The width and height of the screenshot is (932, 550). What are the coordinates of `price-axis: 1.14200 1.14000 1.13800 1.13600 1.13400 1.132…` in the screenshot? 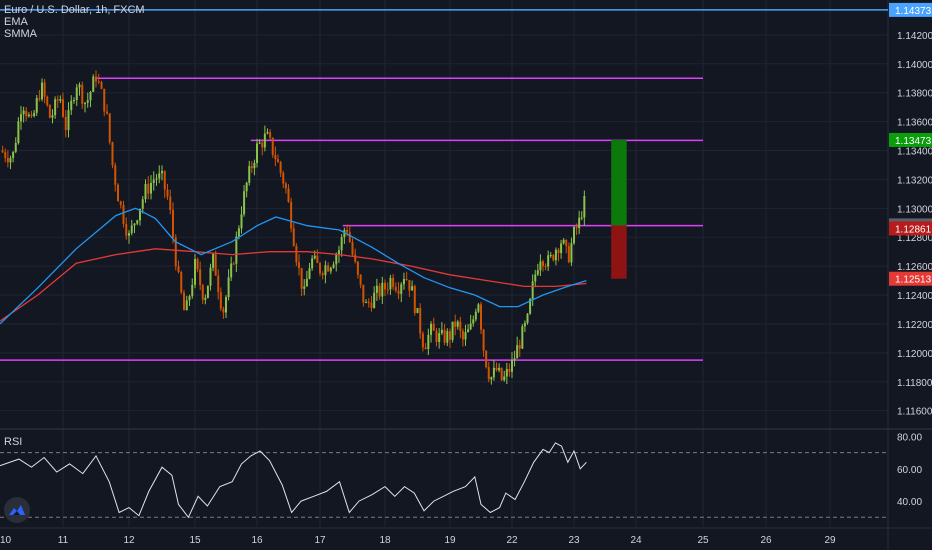 It's located at (910, 255).